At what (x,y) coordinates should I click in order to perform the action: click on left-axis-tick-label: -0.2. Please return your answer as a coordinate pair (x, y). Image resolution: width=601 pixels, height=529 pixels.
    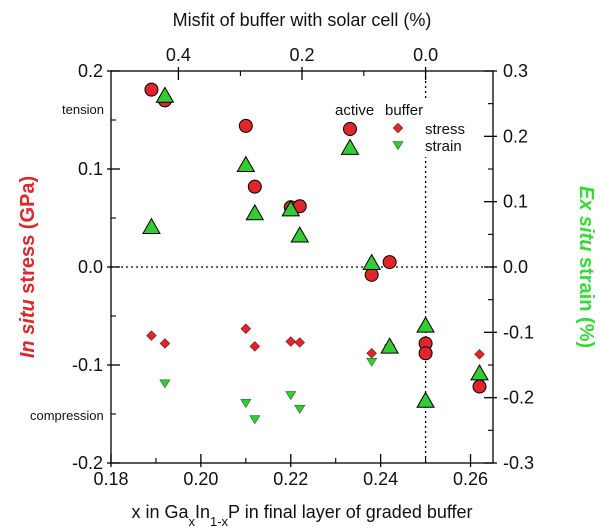
    Looking at the image, I should click on (87, 463).